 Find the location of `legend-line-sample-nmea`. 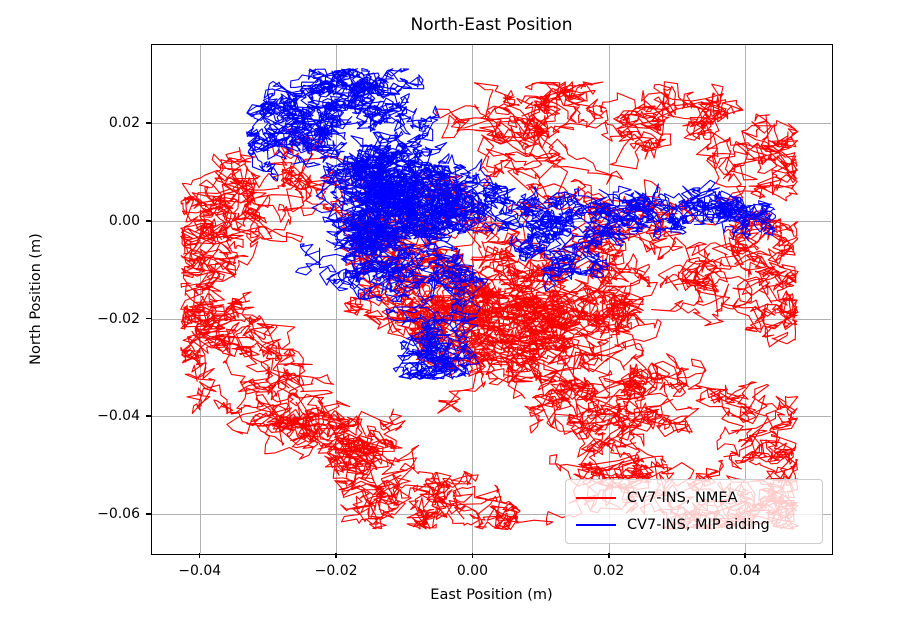

legend-line-sample-nmea is located at coordinates (596, 498).